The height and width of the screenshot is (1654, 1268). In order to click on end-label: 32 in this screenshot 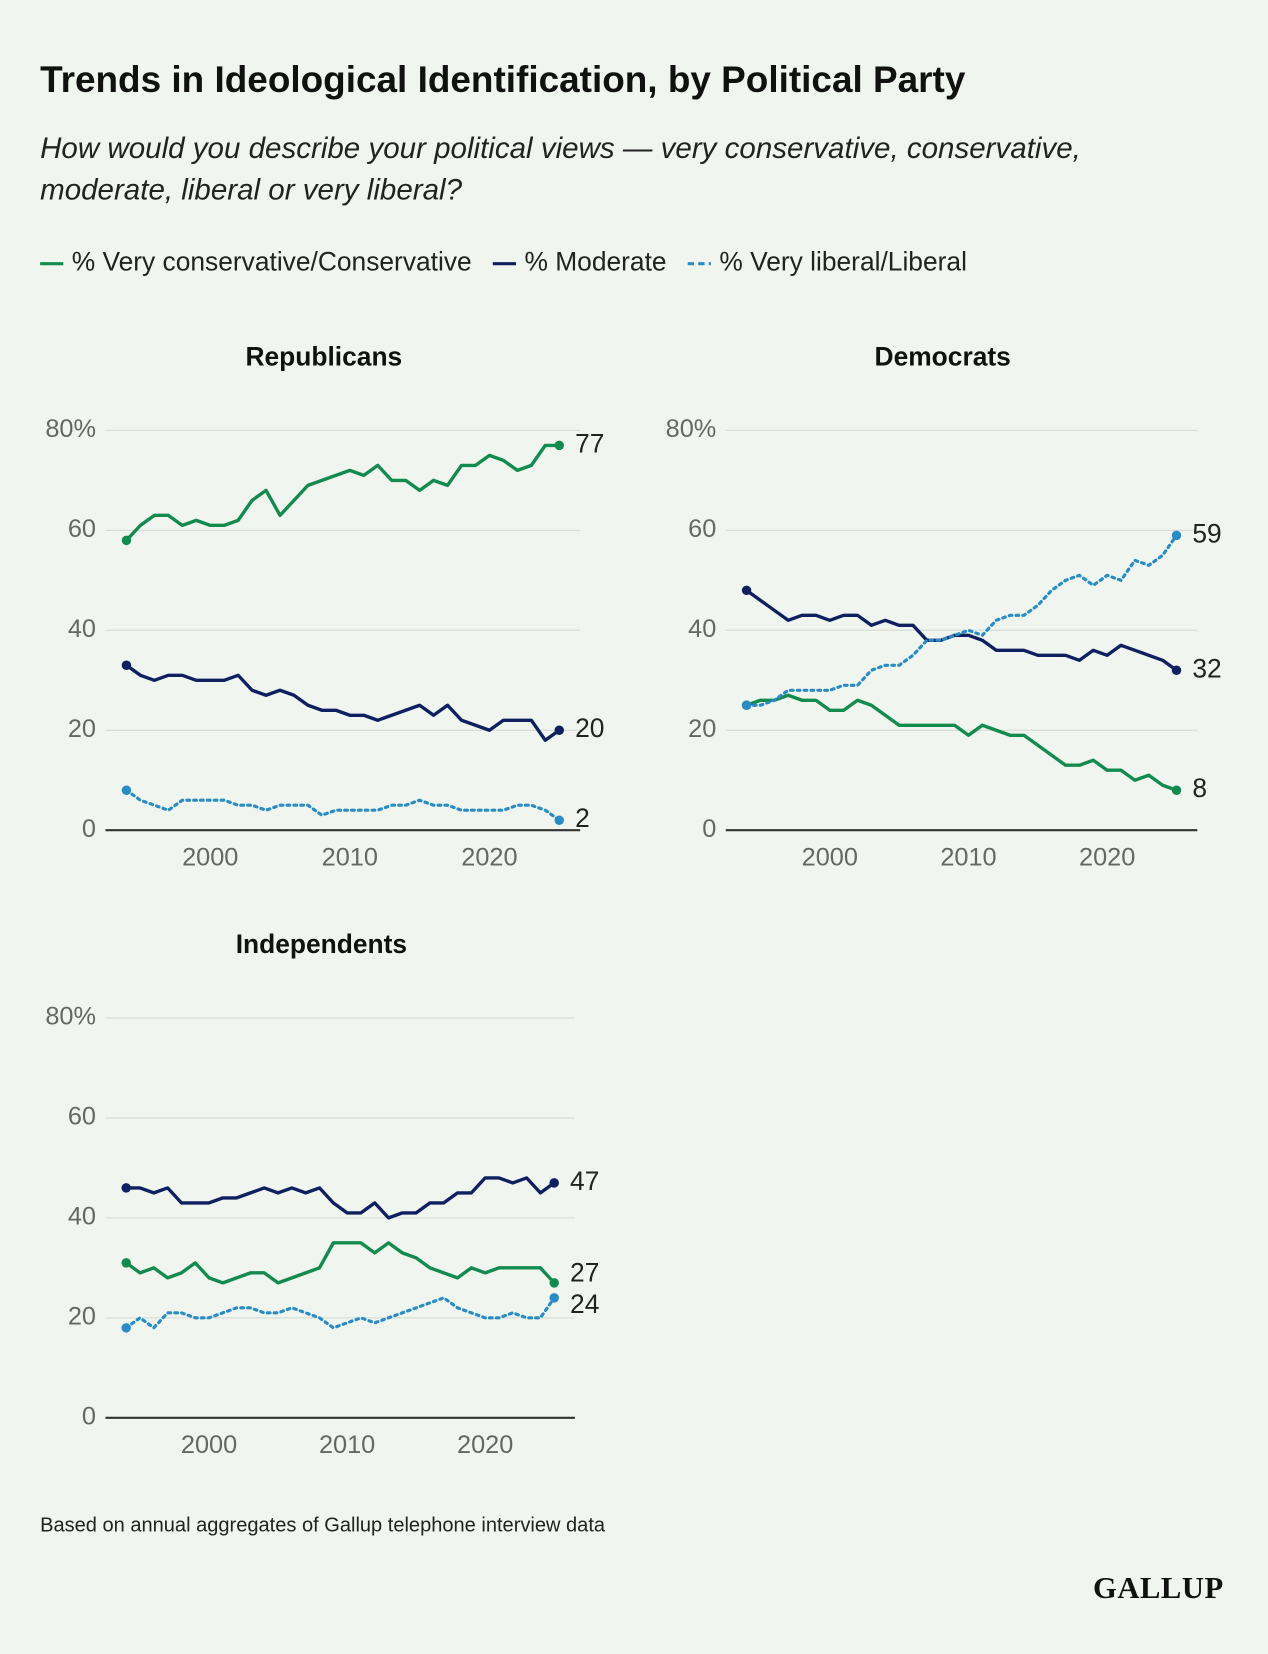, I will do `click(1206, 668)`.